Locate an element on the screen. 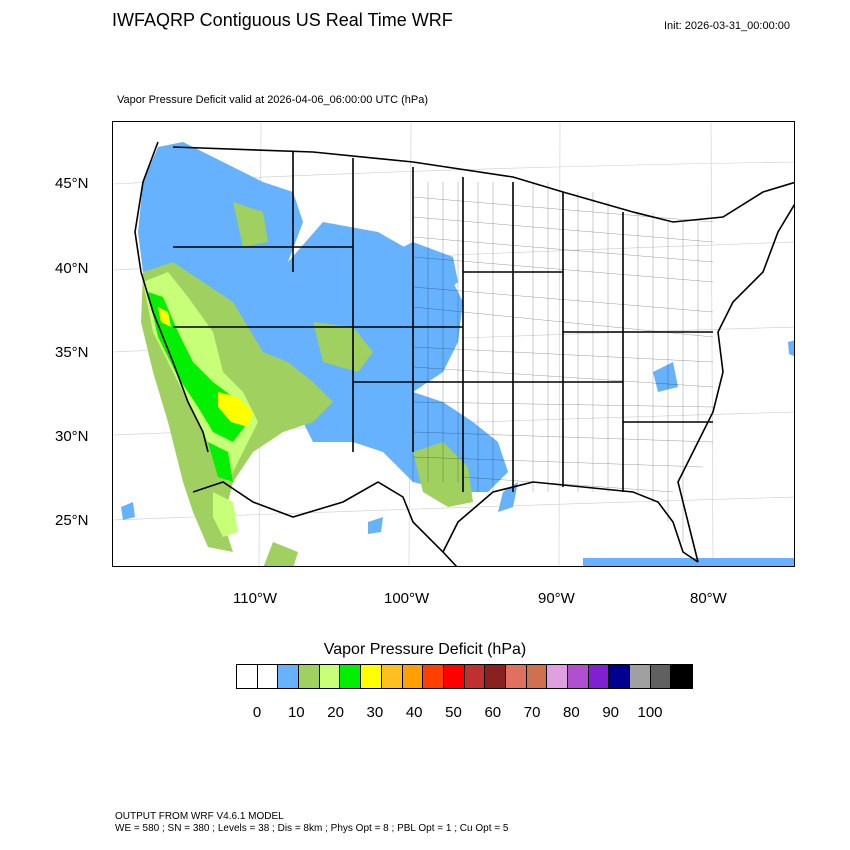 The width and height of the screenshot is (850, 850). colorbar-tick-label: 50 is located at coordinates (453, 712).